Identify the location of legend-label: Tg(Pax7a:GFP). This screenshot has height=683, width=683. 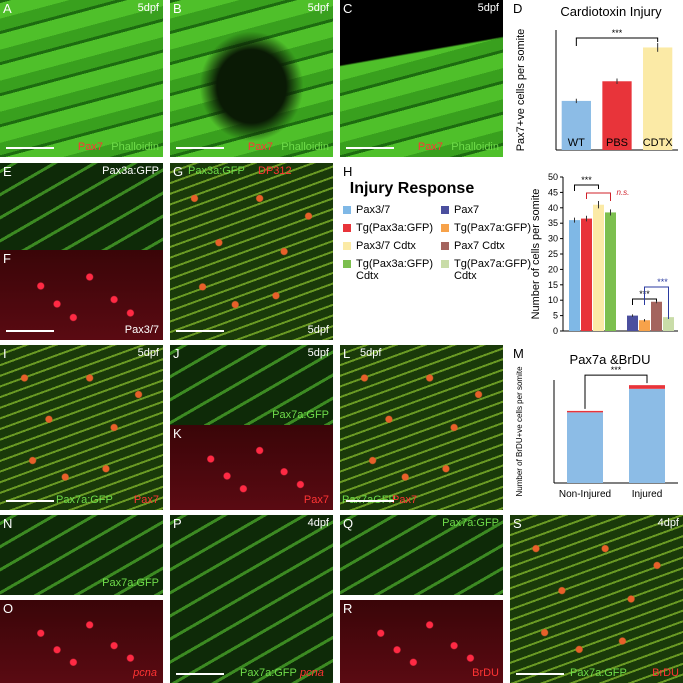
(493, 228).